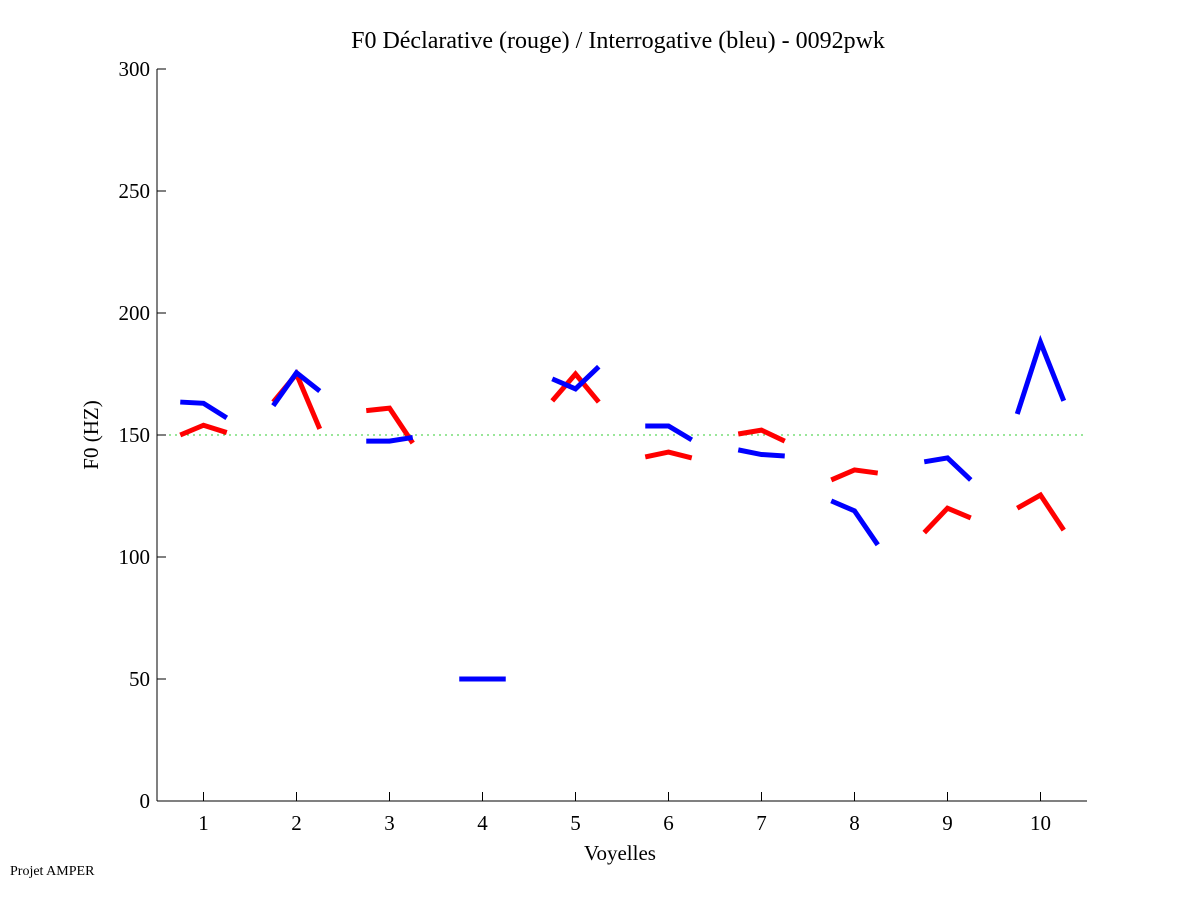 This screenshot has width=1201, height=901. Describe the element at coordinates (947, 823) in the screenshot. I see `x-tick-label: 9` at that location.